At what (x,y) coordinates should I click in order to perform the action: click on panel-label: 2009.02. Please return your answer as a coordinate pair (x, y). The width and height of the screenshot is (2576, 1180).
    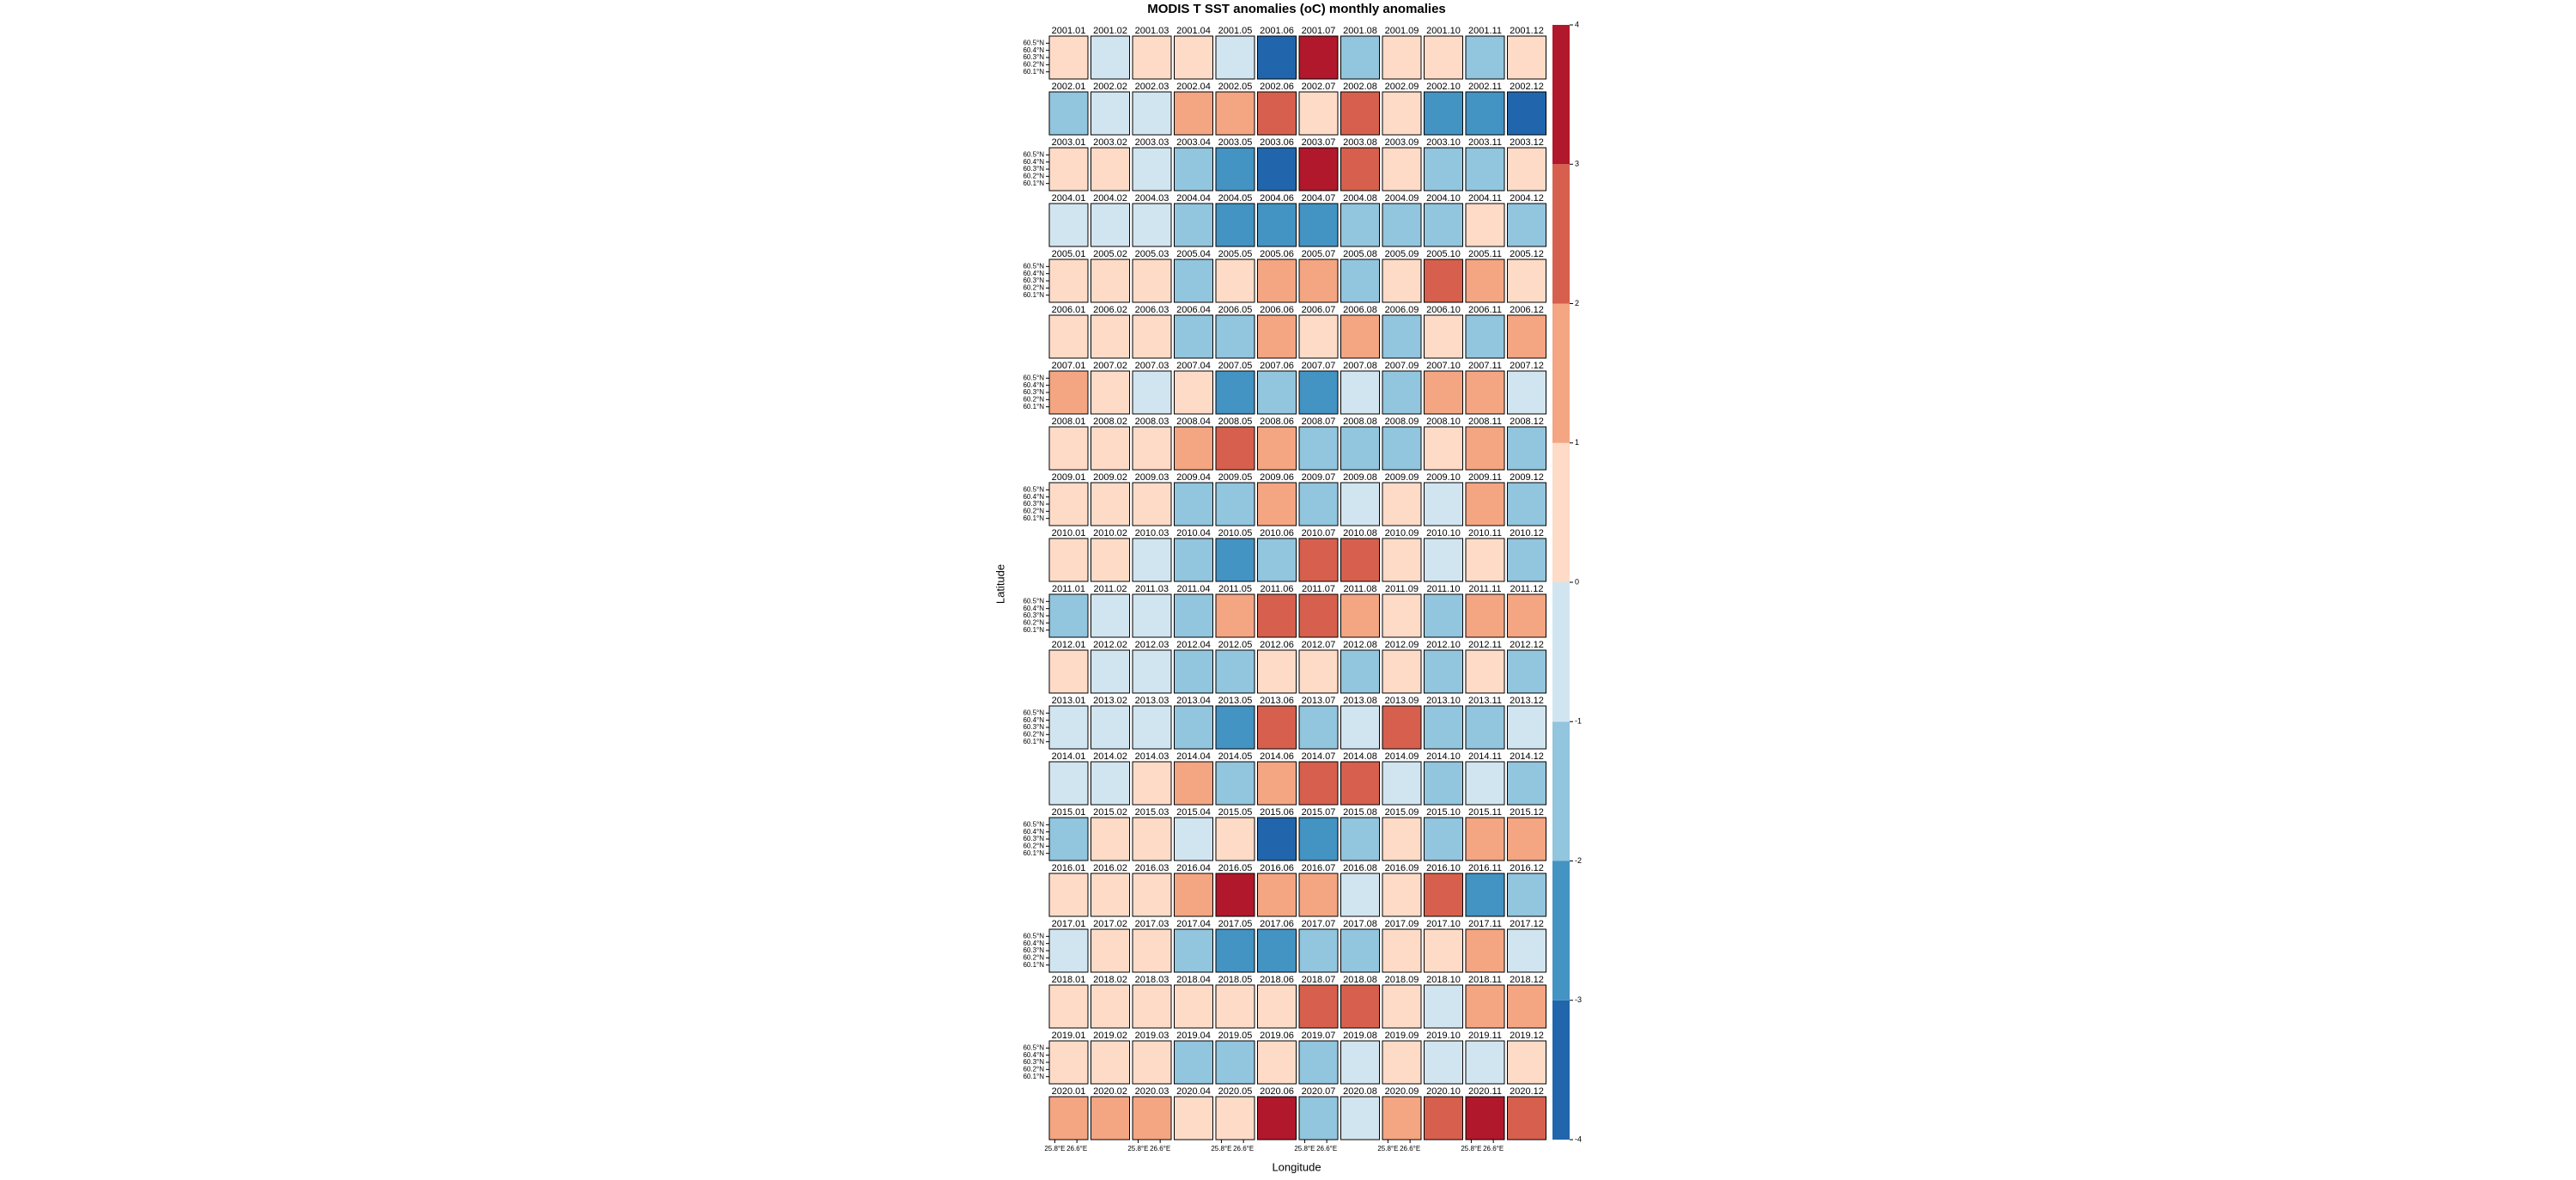
    Looking at the image, I should click on (1110, 477).